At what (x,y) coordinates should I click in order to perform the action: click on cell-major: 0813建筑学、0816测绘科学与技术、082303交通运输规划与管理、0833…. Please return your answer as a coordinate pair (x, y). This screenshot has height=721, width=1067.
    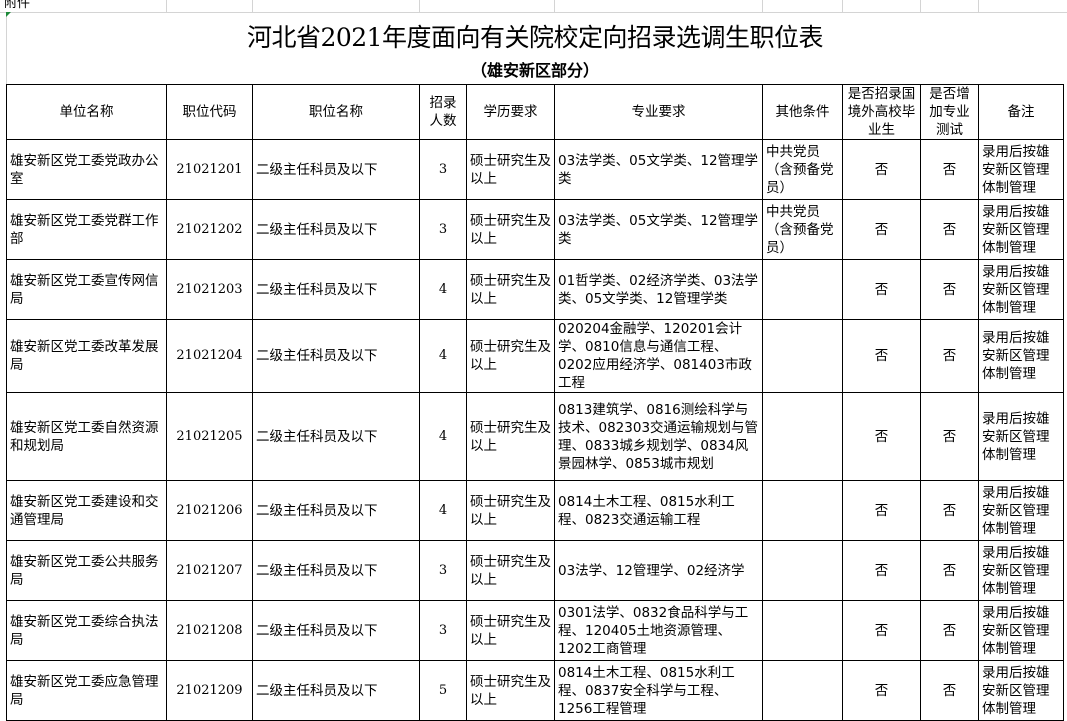
    Looking at the image, I should click on (658, 436).